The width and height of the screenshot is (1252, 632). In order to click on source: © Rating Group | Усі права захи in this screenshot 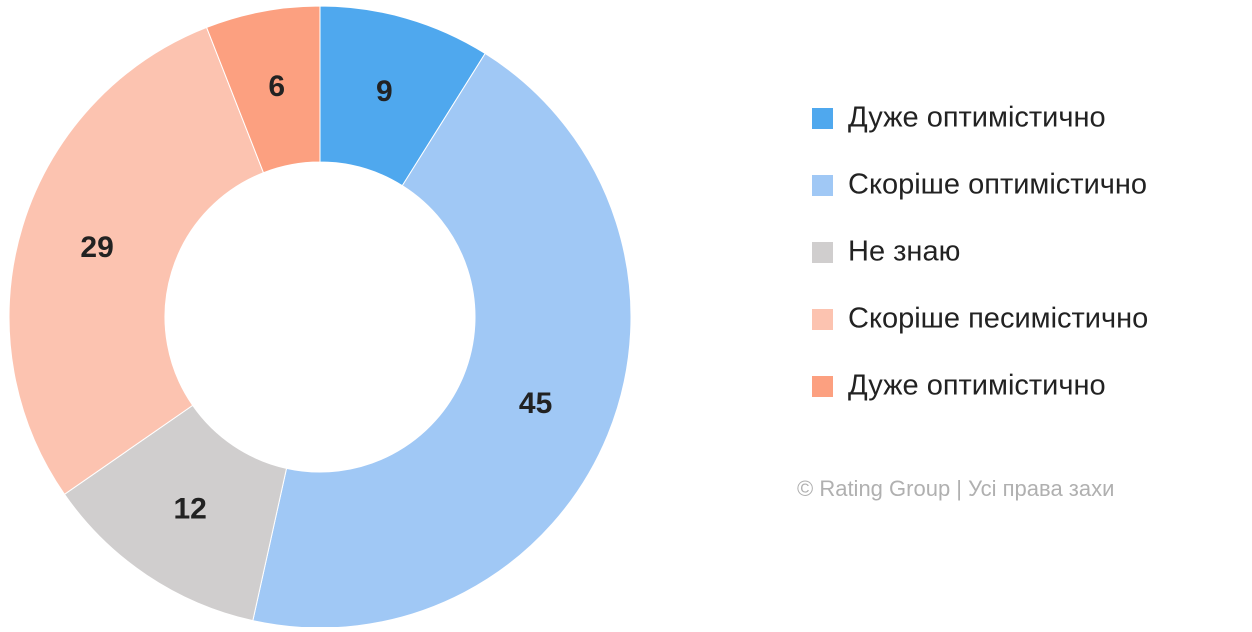, I will do `click(955, 488)`.